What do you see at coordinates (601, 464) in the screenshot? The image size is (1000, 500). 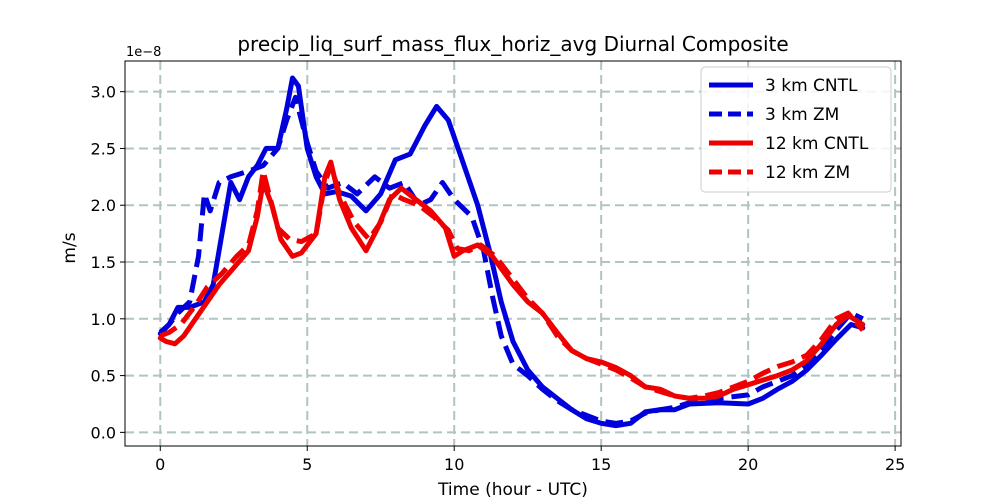 I see `x-tick-label: 15` at bounding box center [601, 464].